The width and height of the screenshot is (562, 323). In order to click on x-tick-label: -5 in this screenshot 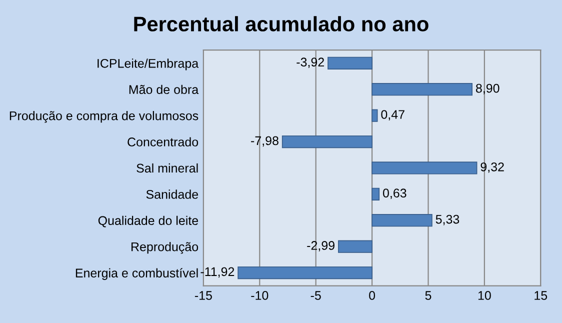, I will do `click(315, 295)`.